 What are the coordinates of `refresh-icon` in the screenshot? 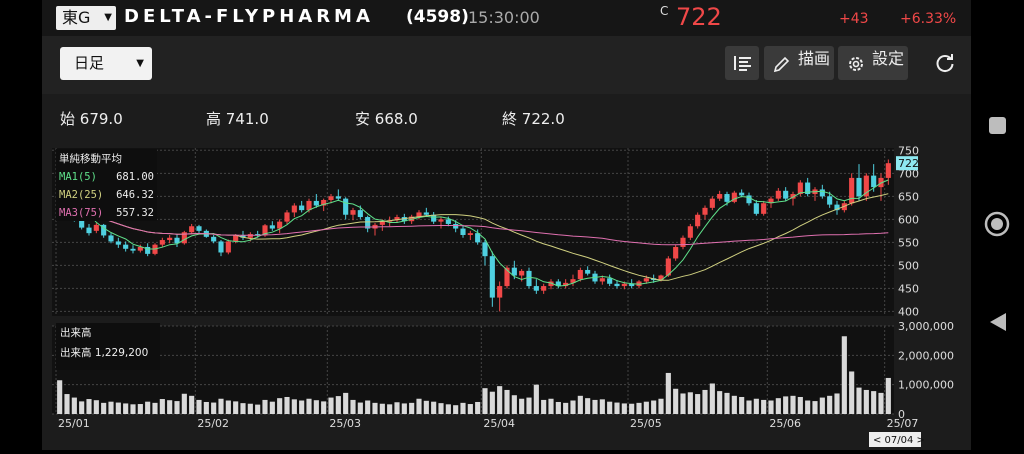 It's located at (945, 63).